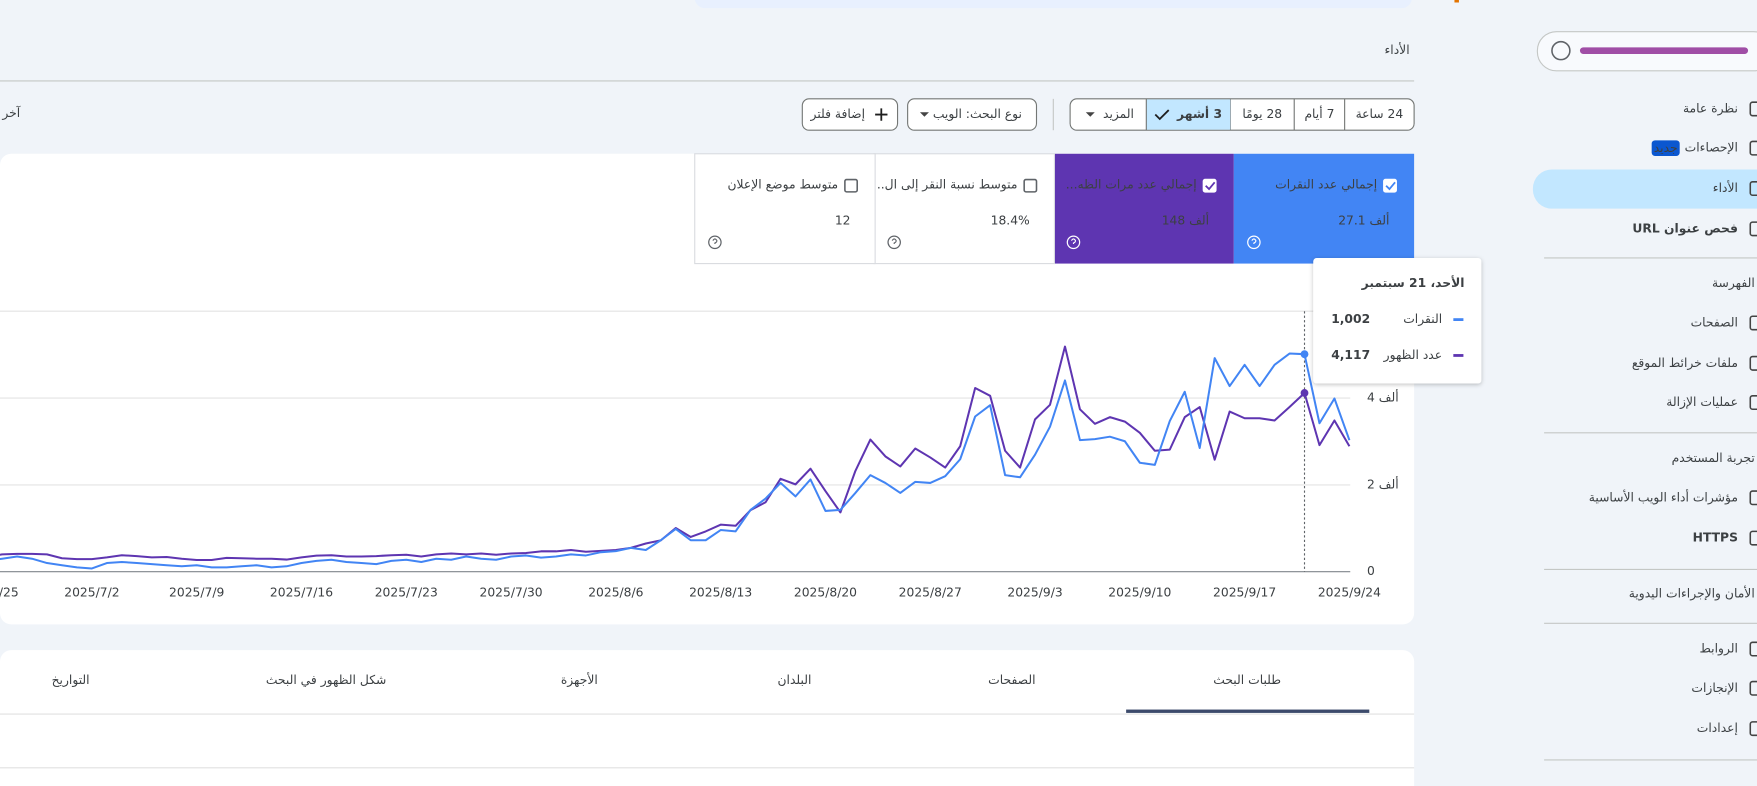  Describe the element at coordinates (1717, 728) in the screenshot. I see `nav-item: إعدادات` at that location.